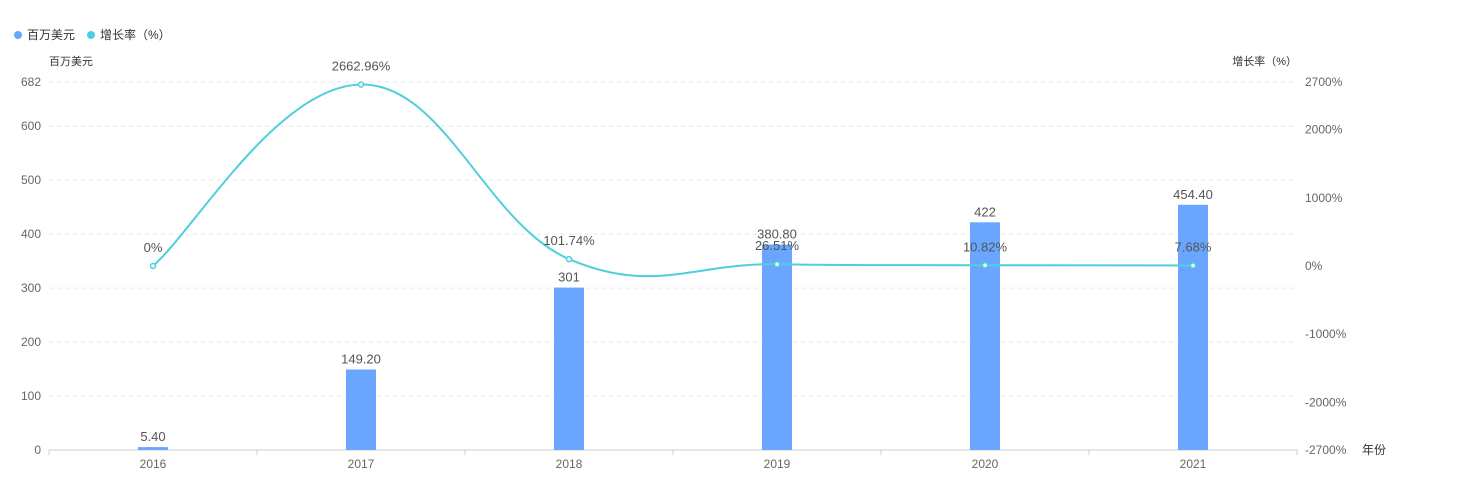 Image resolution: width=1469 pixels, height=480 pixels. Describe the element at coordinates (569, 240) in the screenshot. I see `line-data-label: 101.74%` at that location.